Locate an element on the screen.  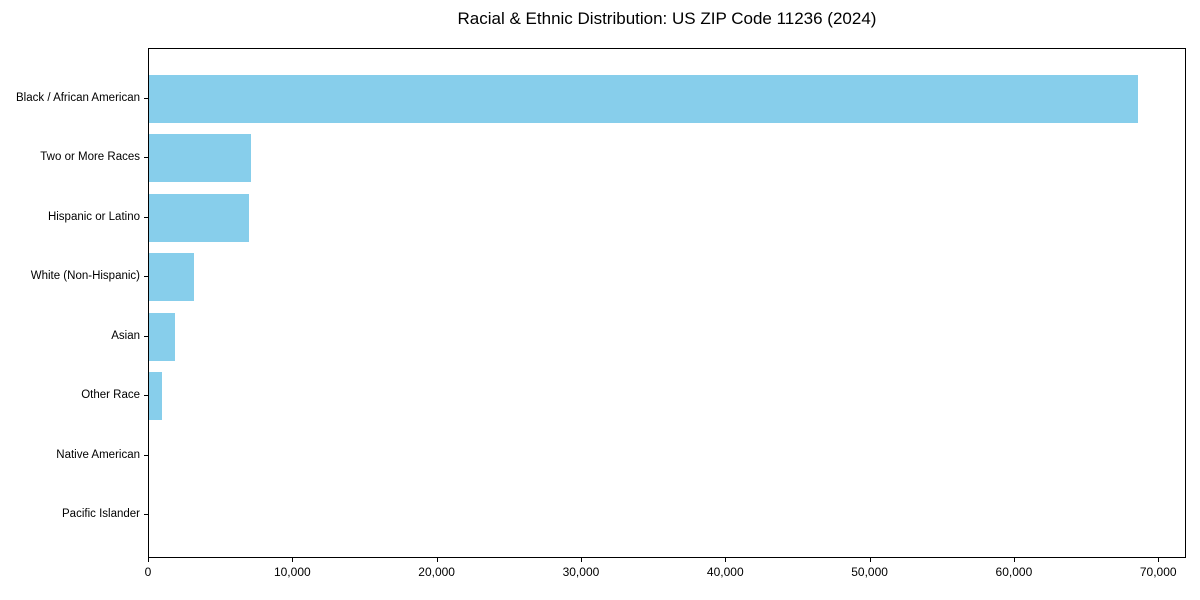
y-tick-label-two-or-more-races: Two or More Races is located at coordinates (90, 157).